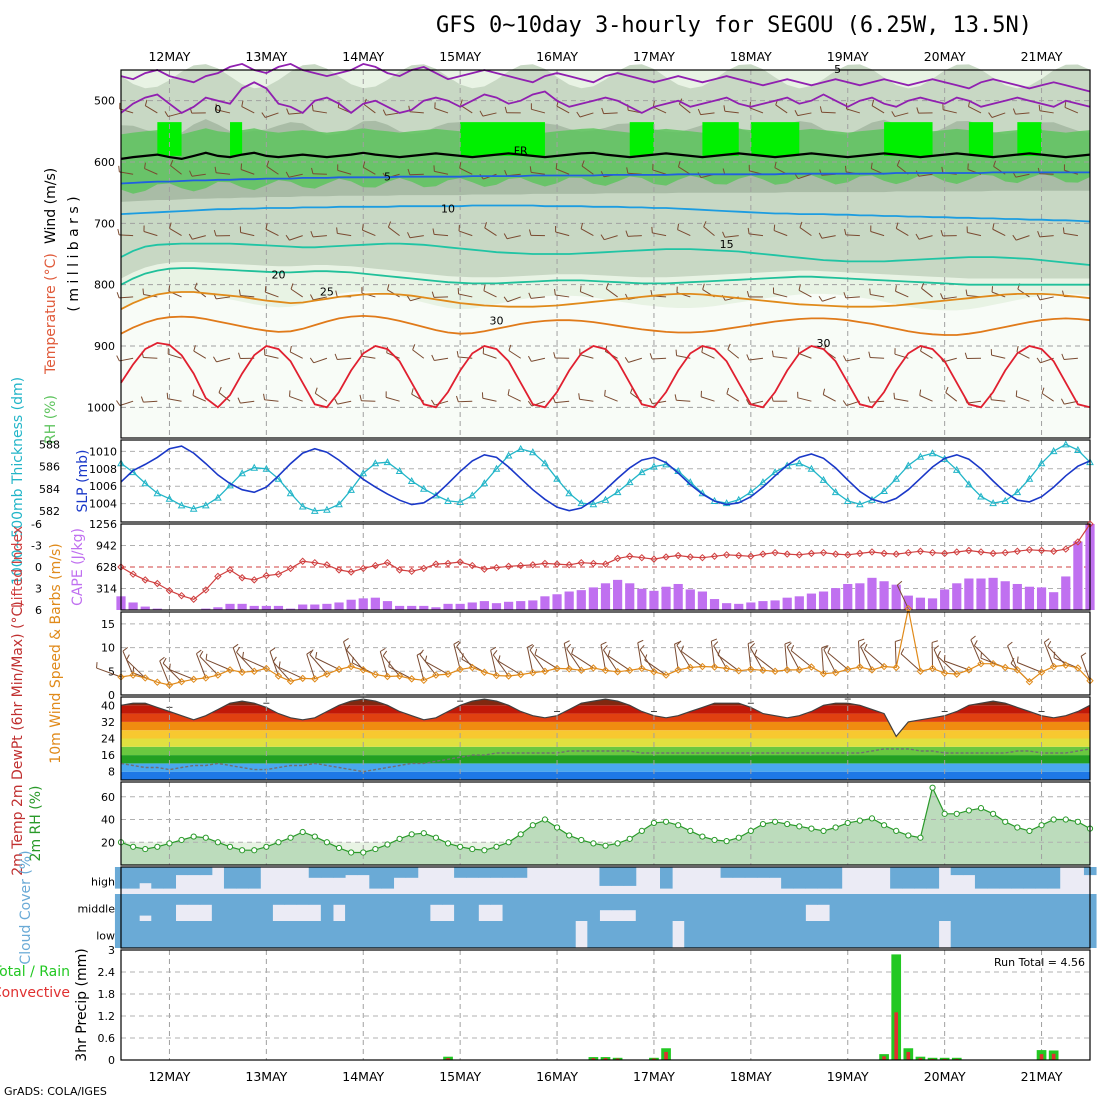 This screenshot has height=1100, width=1100. Describe the element at coordinates (605, 826) in the screenshot. I see `rh2m-area` at that location.